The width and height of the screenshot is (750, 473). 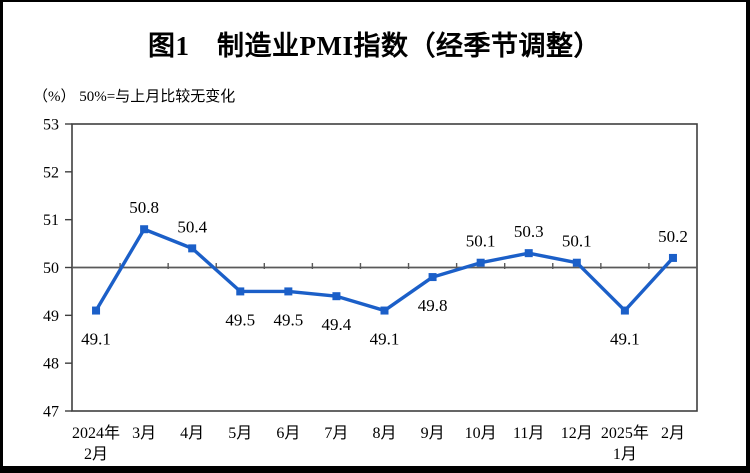 What do you see at coordinates (51, 172) in the screenshot?
I see `y-axis-tick-label: 52` at bounding box center [51, 172].